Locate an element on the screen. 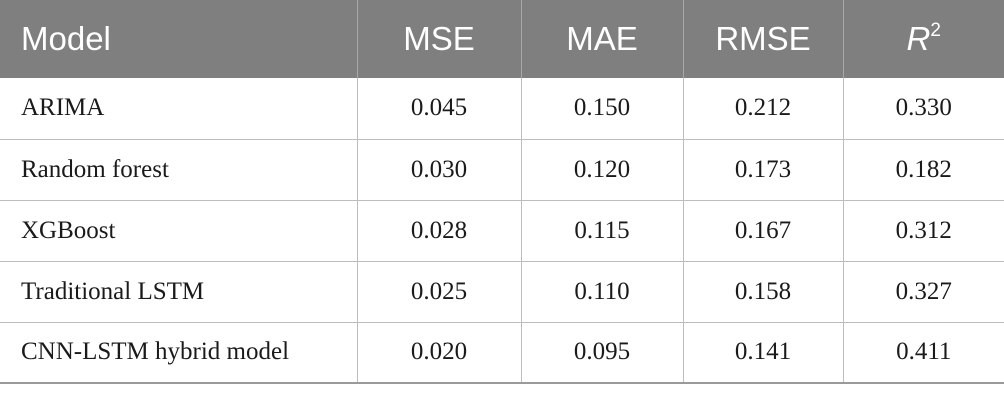 The image size is (1004, 402). cell-mse: 0.045 is located at coordinates (438, 109).